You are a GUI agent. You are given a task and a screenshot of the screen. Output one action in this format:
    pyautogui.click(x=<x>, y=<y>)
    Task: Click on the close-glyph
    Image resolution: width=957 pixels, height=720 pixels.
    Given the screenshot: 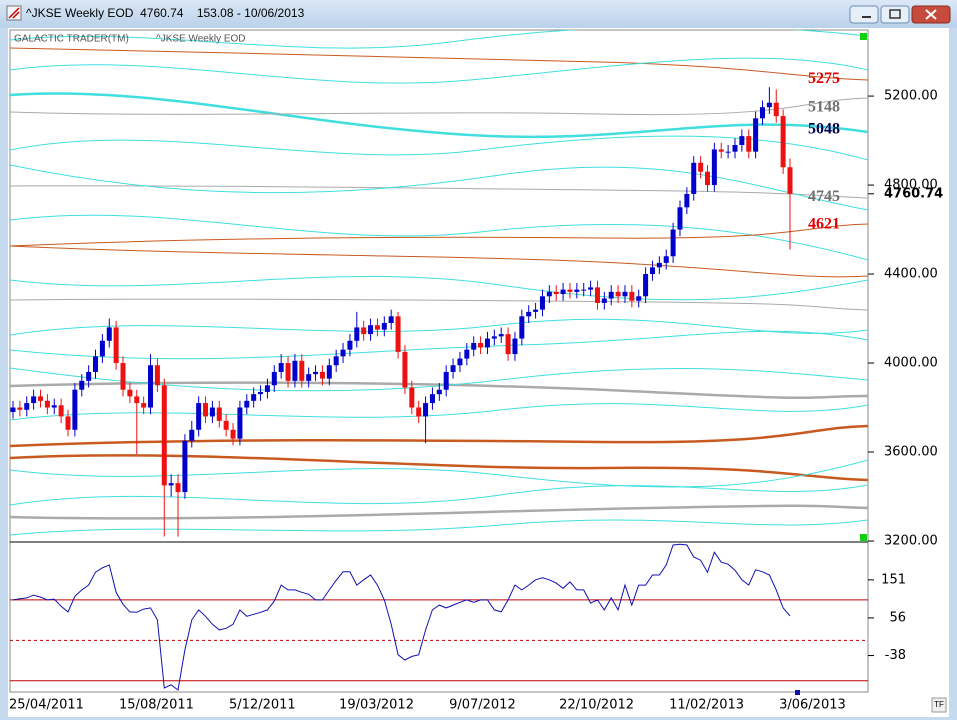 What is the action you would take?
    pyautogui.click(x=931, y=14)
    